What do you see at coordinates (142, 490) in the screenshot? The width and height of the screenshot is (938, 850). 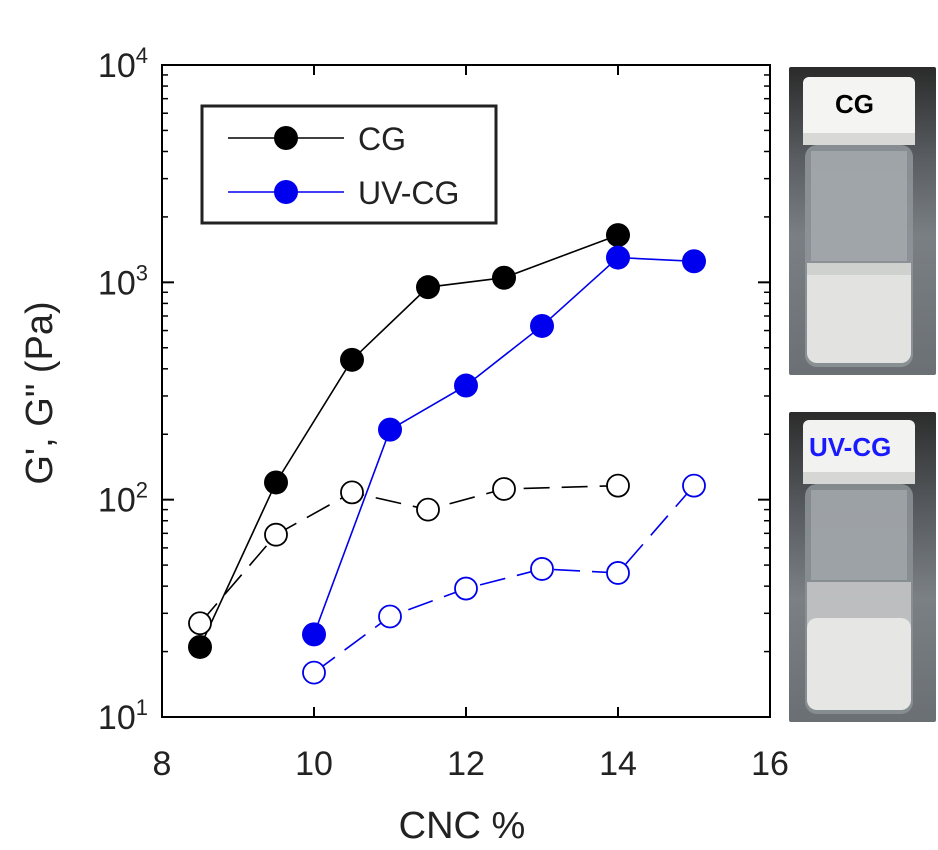 I see `y-tick-exponent: 2` at bounding box center [142, 490].